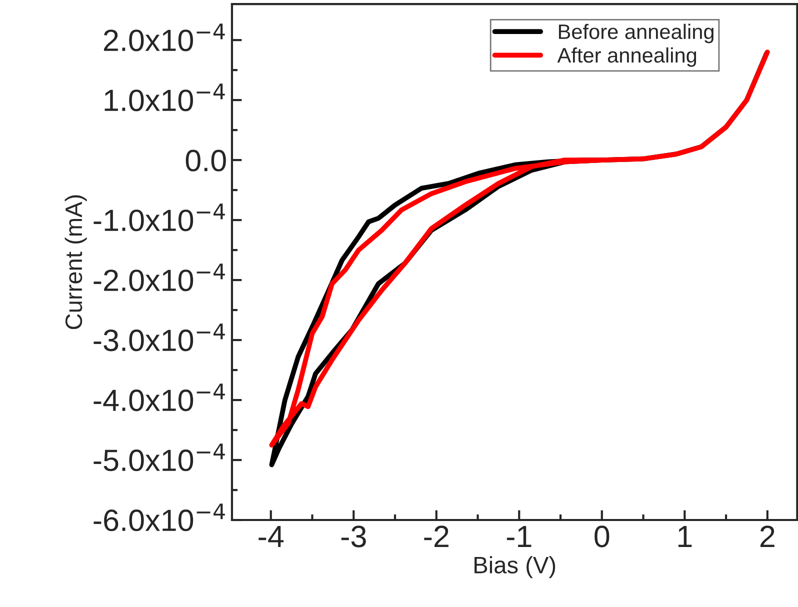  Describe the element at coordinates (626, 57) in the screenshot. I see `legend-label: After annealing` at that location.